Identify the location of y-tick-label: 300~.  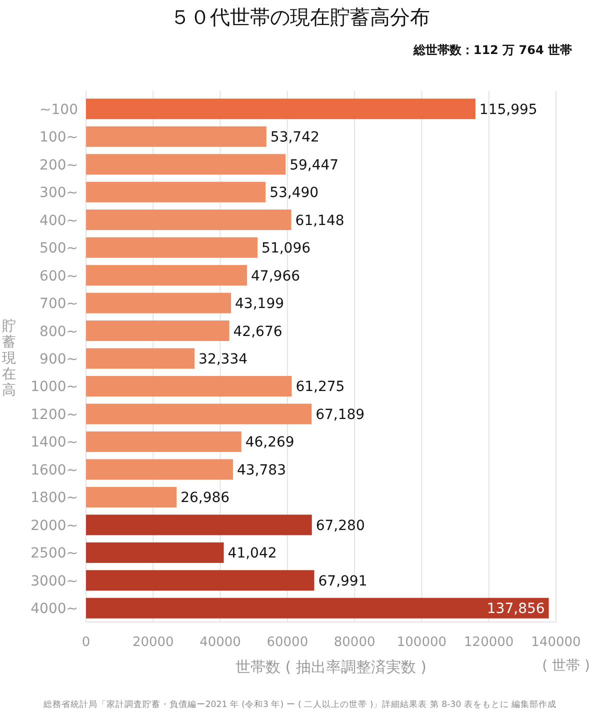
(59, 193).